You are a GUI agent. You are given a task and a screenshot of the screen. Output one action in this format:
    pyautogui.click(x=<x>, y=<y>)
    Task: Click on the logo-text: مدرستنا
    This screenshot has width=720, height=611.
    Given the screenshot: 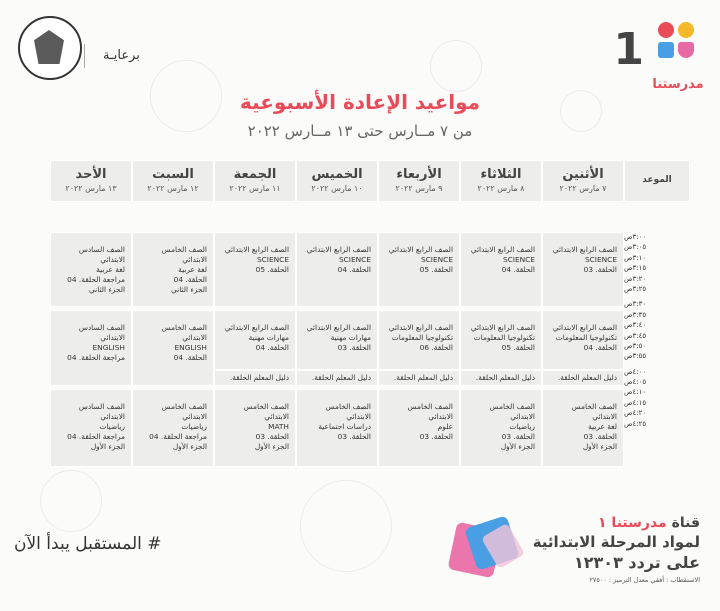 What is the action you would take?
    pyautogui.click(x=678, y=84)
    